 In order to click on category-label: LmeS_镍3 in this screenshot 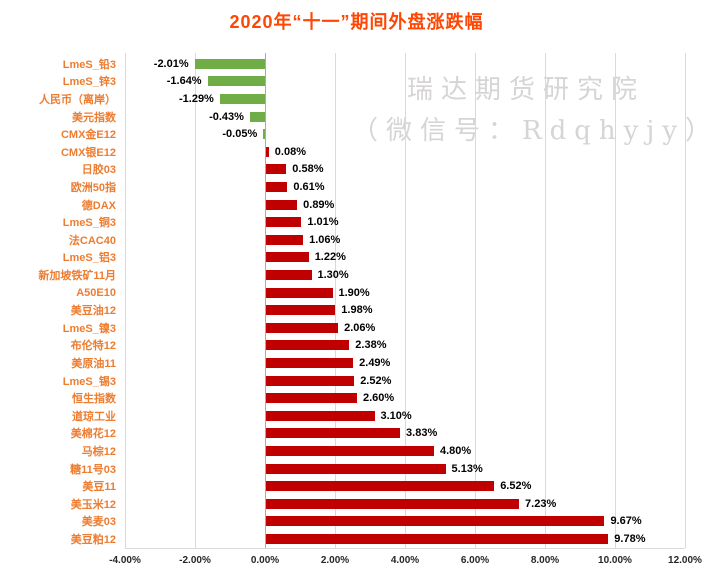, I will do `click(89, 328)`.